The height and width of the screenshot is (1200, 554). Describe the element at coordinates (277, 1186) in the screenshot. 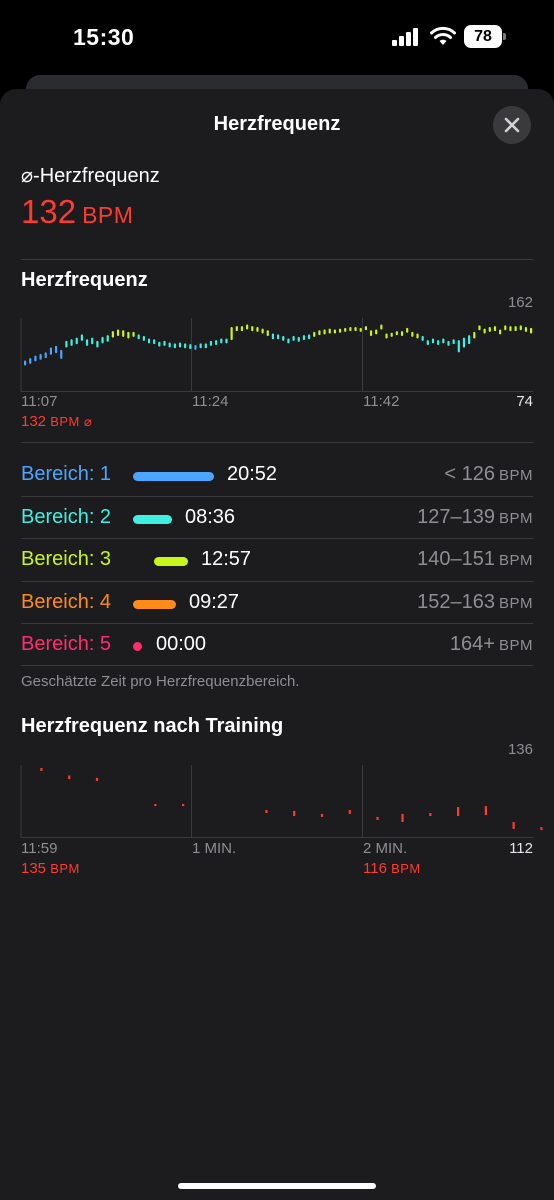

I see `home-indicator` at that location.